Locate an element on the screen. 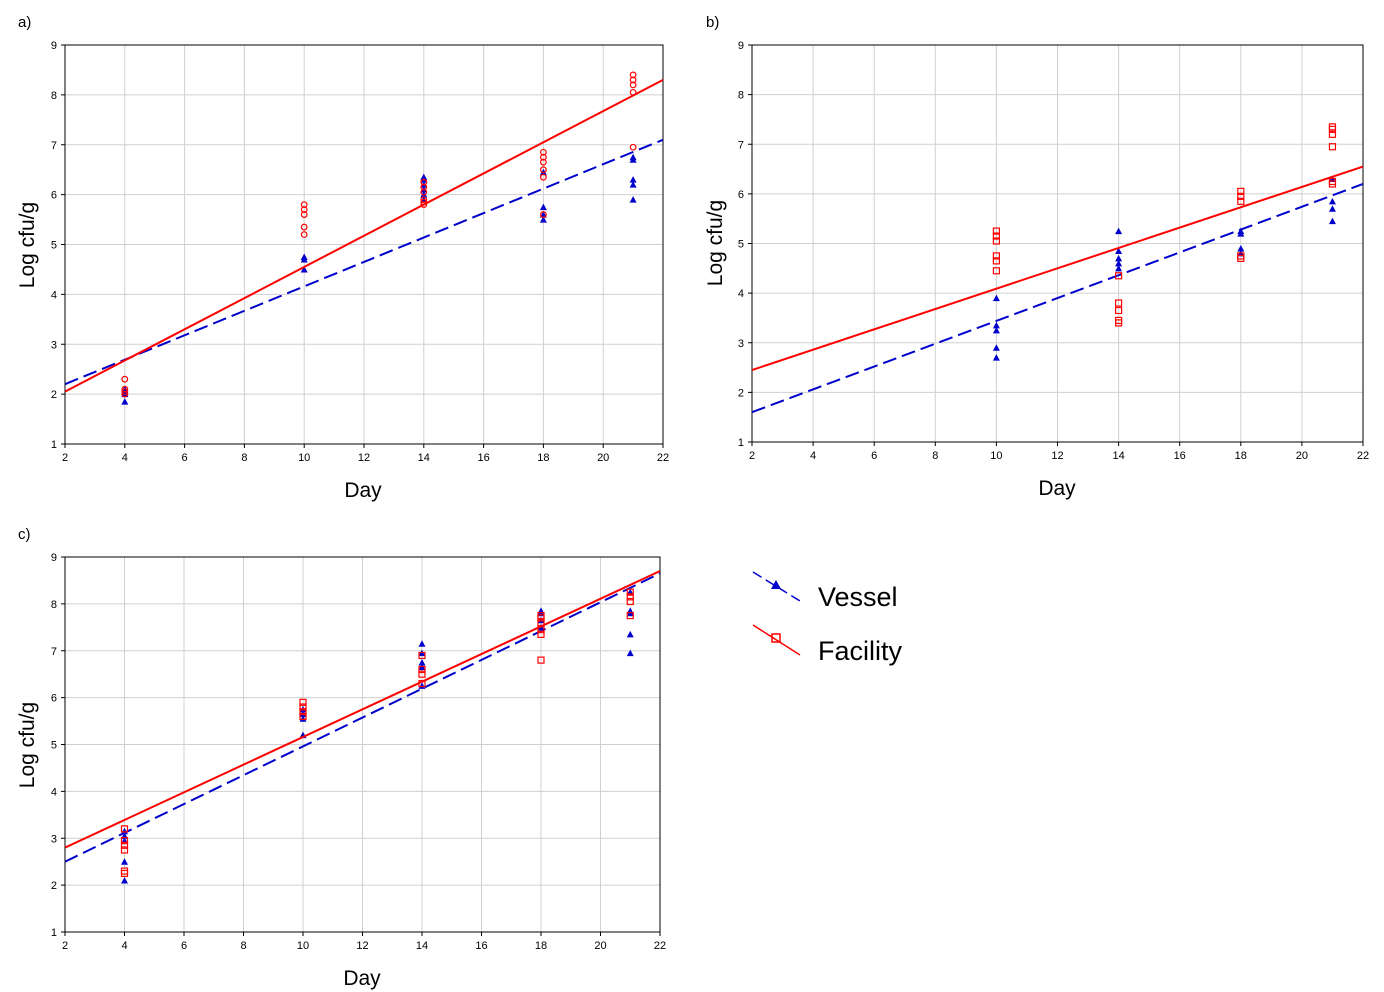  y-tick-label: 8 is located at coordinates (54, 96).